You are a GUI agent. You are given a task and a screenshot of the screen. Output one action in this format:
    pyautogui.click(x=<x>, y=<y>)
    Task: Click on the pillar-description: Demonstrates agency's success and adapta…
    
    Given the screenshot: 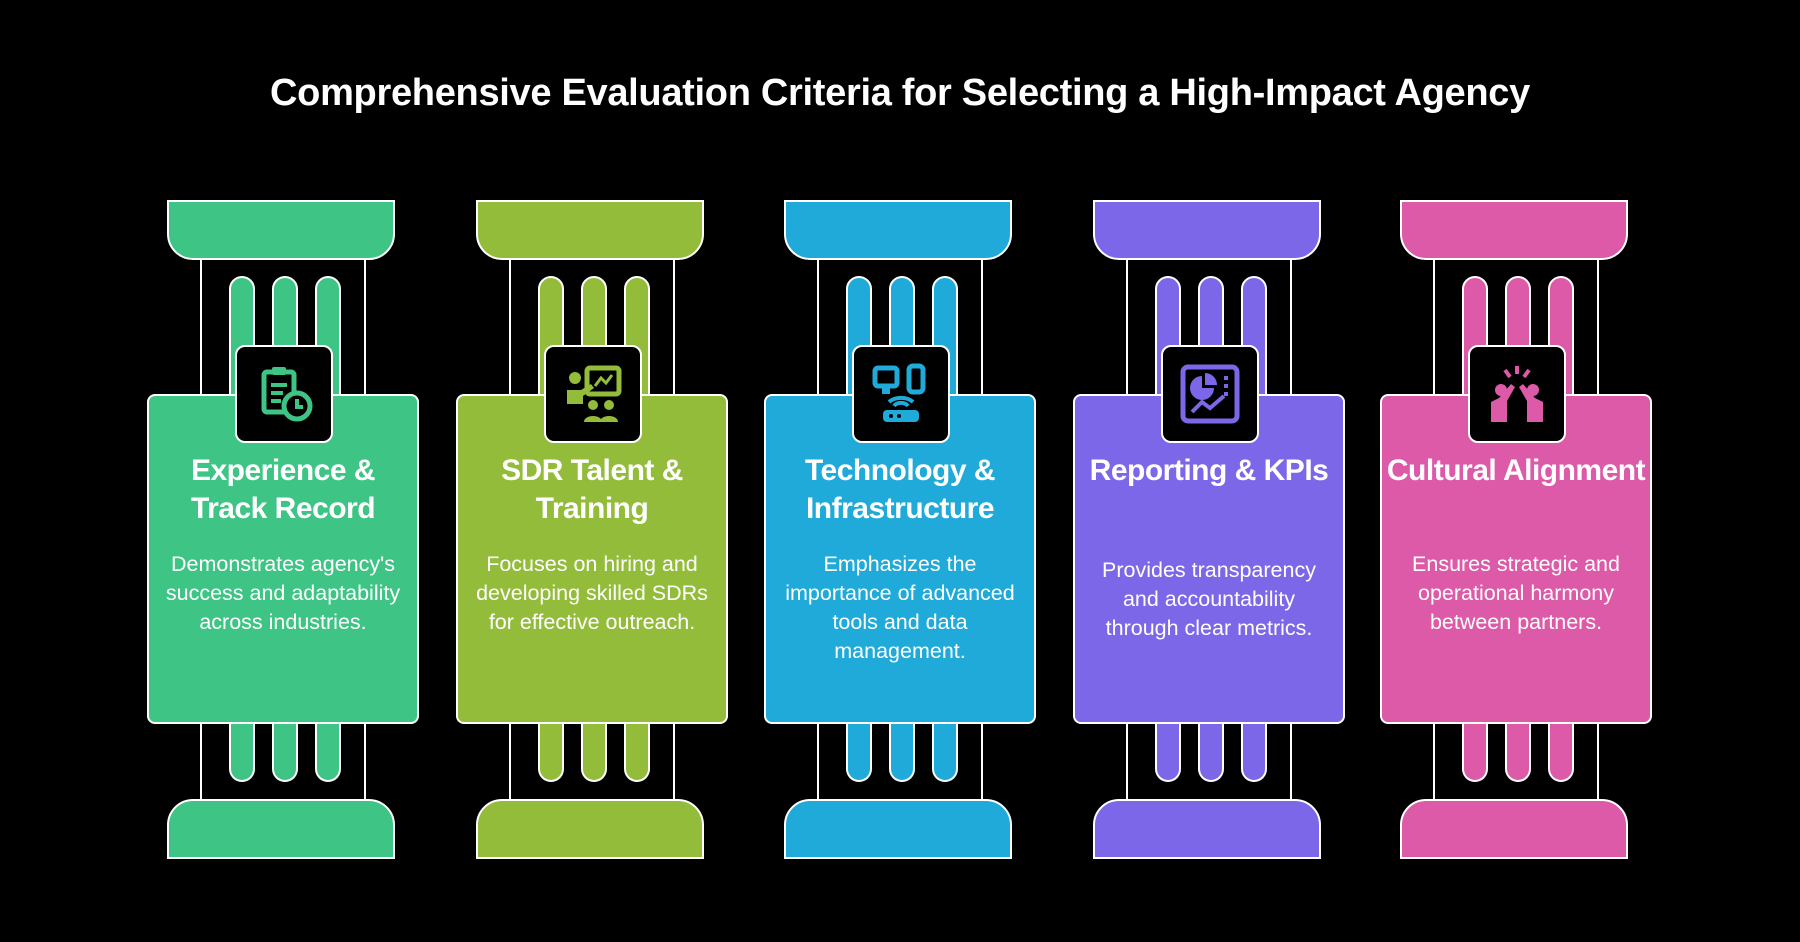 What is the action you would take?
    pyautogui.click(x=283, y=593)
    